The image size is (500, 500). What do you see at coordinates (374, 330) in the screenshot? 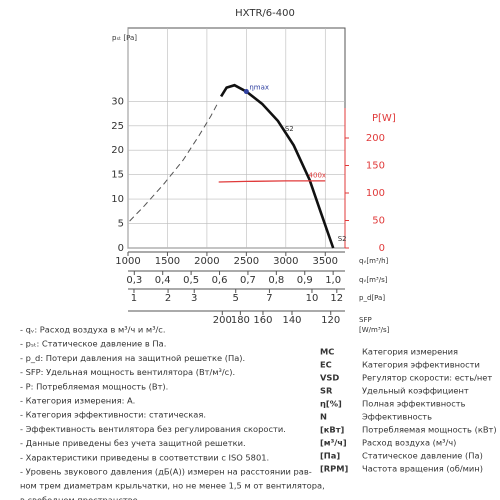
I see `x-axis-sublabel: [W/m³/s]` at bounding box center [374, 330].